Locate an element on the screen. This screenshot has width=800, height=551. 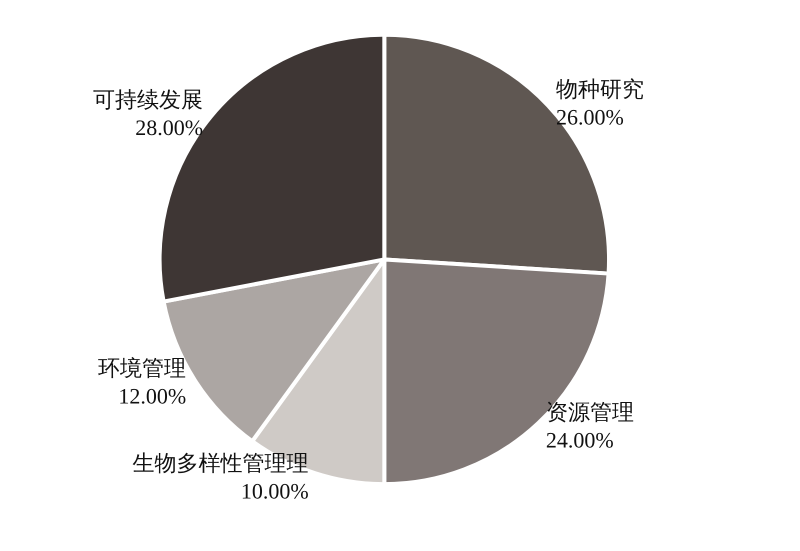
data-label: 26.00% is located at coordinates (590, 117).